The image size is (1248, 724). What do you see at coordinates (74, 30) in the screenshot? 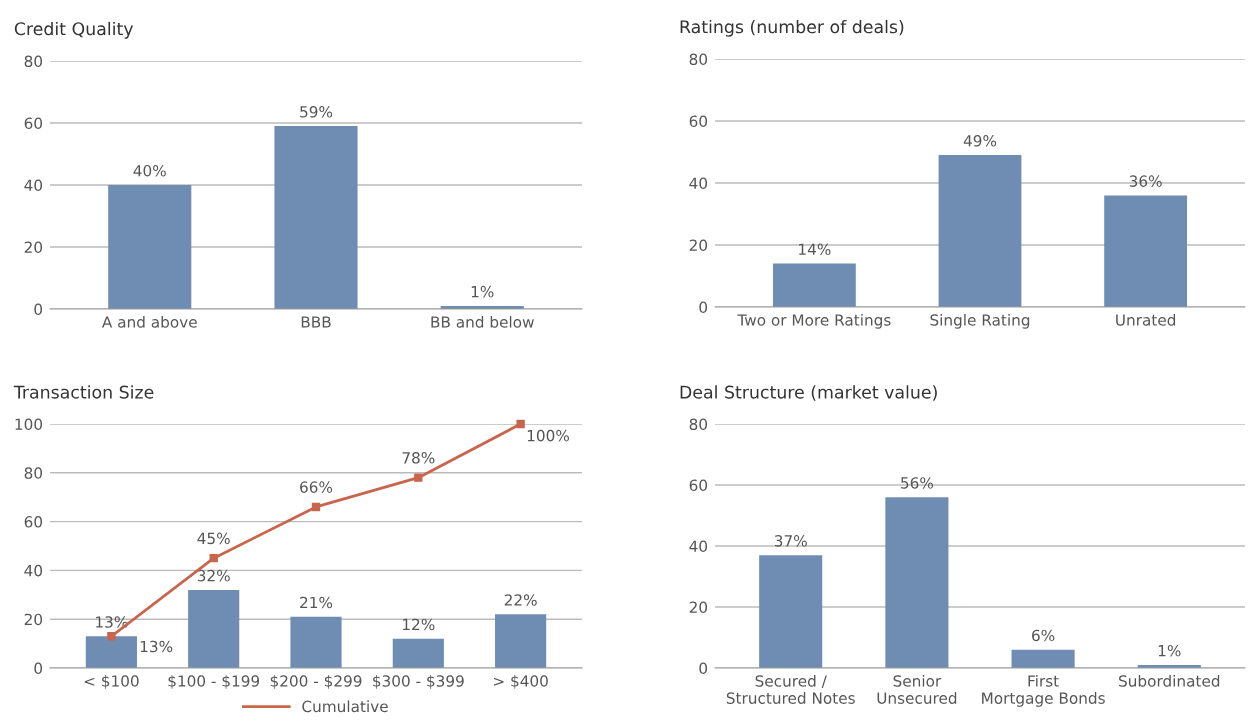
I see `chart-title: Credit Quality` at bounding box center [74, 30].